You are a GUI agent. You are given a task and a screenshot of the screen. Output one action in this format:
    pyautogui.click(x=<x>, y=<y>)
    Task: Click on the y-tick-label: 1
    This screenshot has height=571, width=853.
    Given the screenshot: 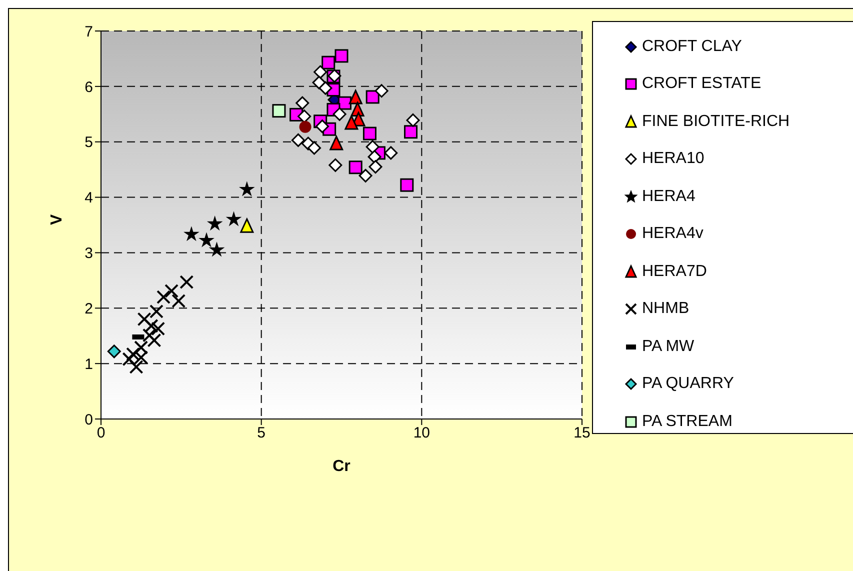 What is the action you would take?
    pyautogui.click(x=88, y=364)
    